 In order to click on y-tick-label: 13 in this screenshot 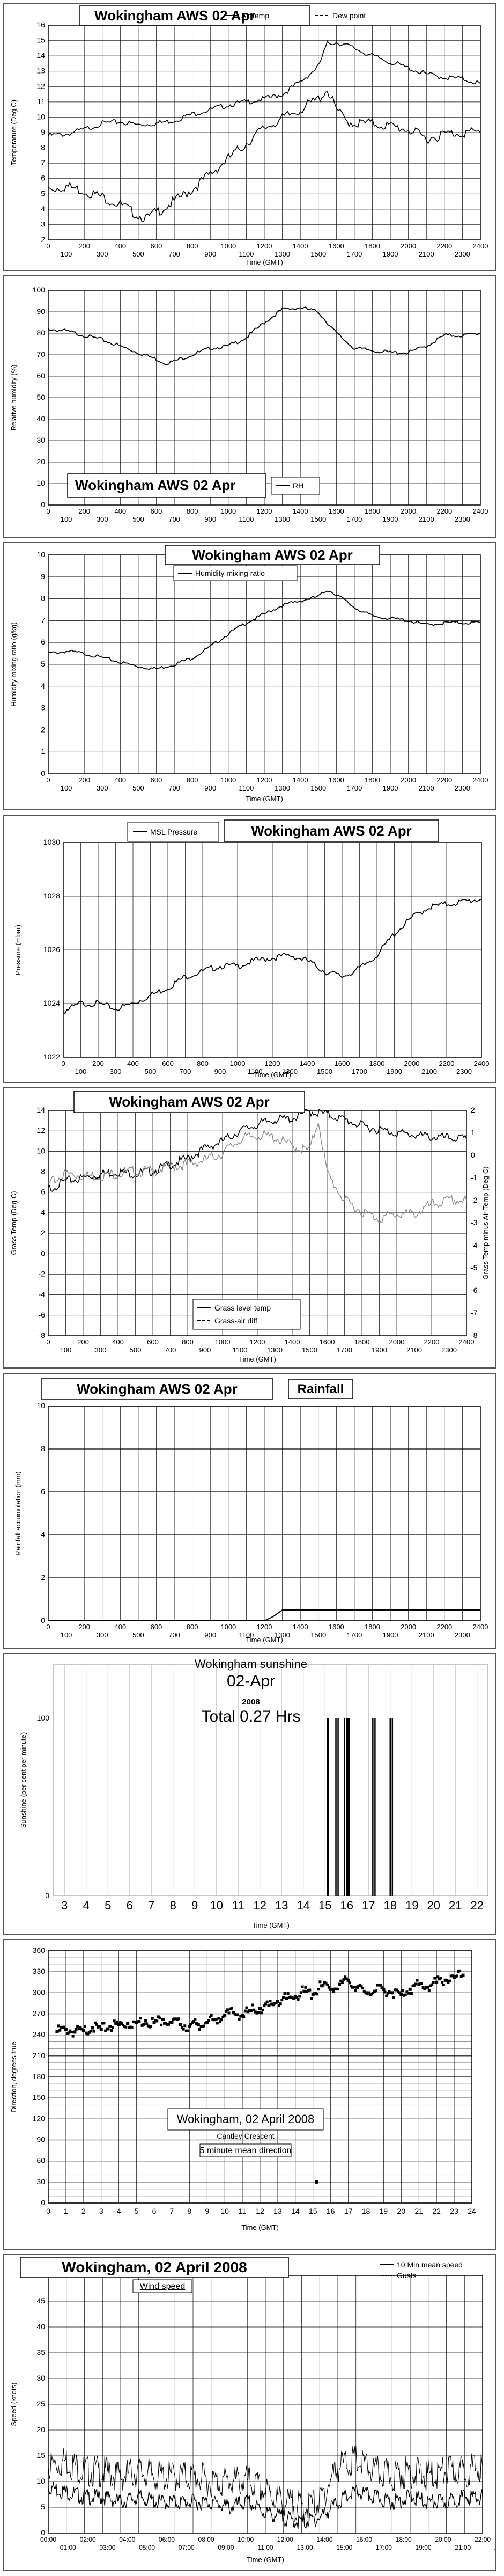, I will do `click(40, 71)`.